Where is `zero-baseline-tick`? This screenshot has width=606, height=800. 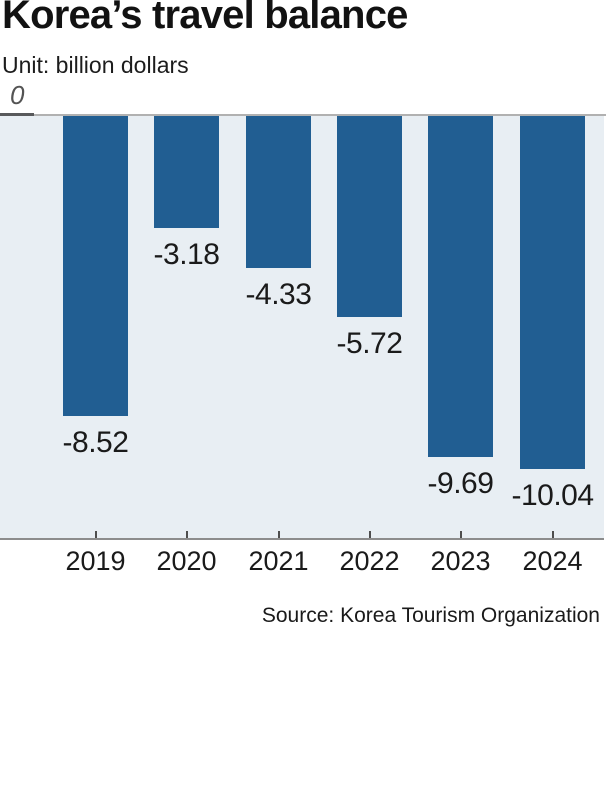 zero-baseline-tick is located at coordinates (17, 115).